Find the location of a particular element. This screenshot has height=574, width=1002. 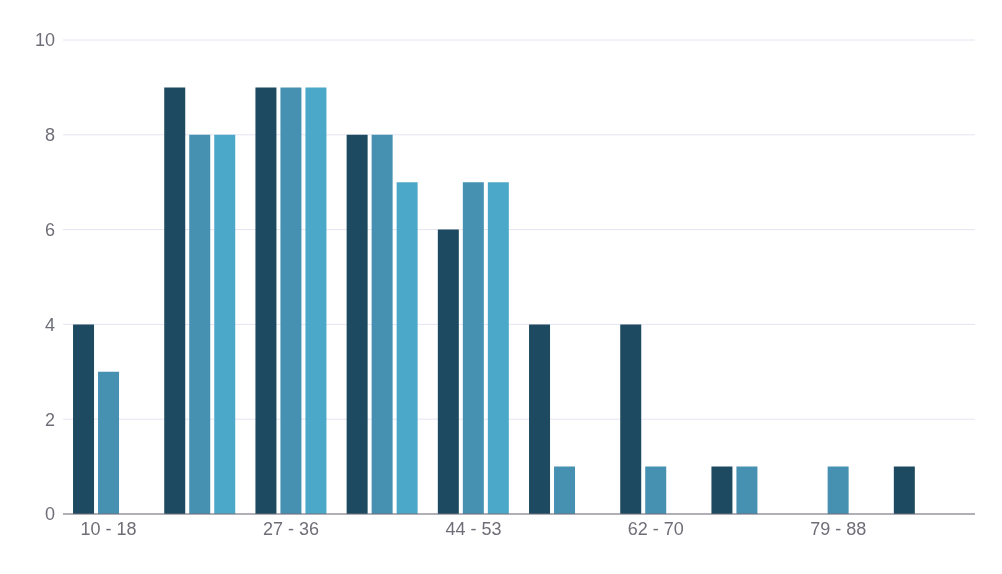

x-tick-label: 10 - 18 is located at coordinates (108, 528).